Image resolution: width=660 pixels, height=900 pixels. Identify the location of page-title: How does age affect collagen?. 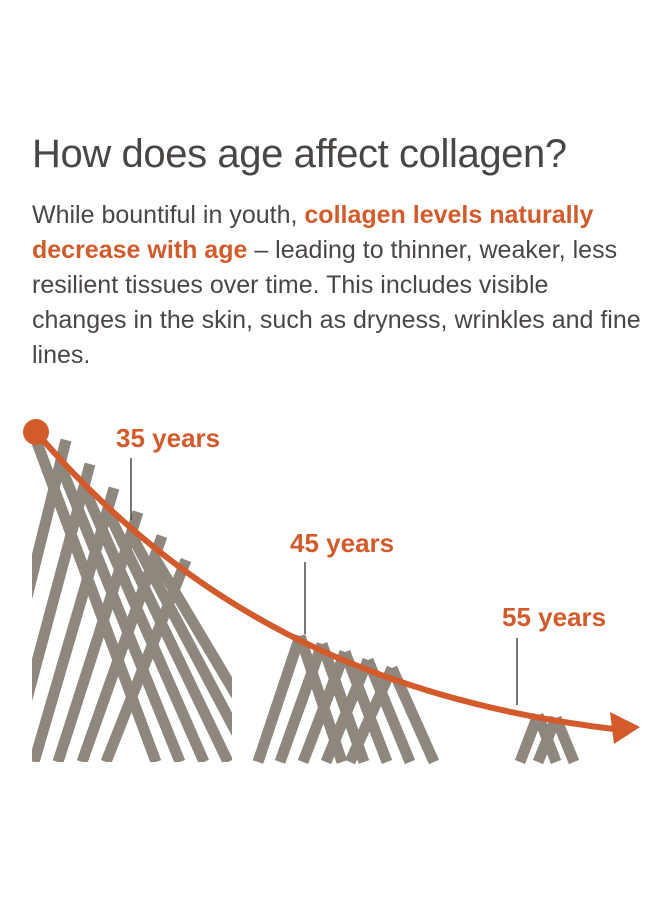
(299, 154).